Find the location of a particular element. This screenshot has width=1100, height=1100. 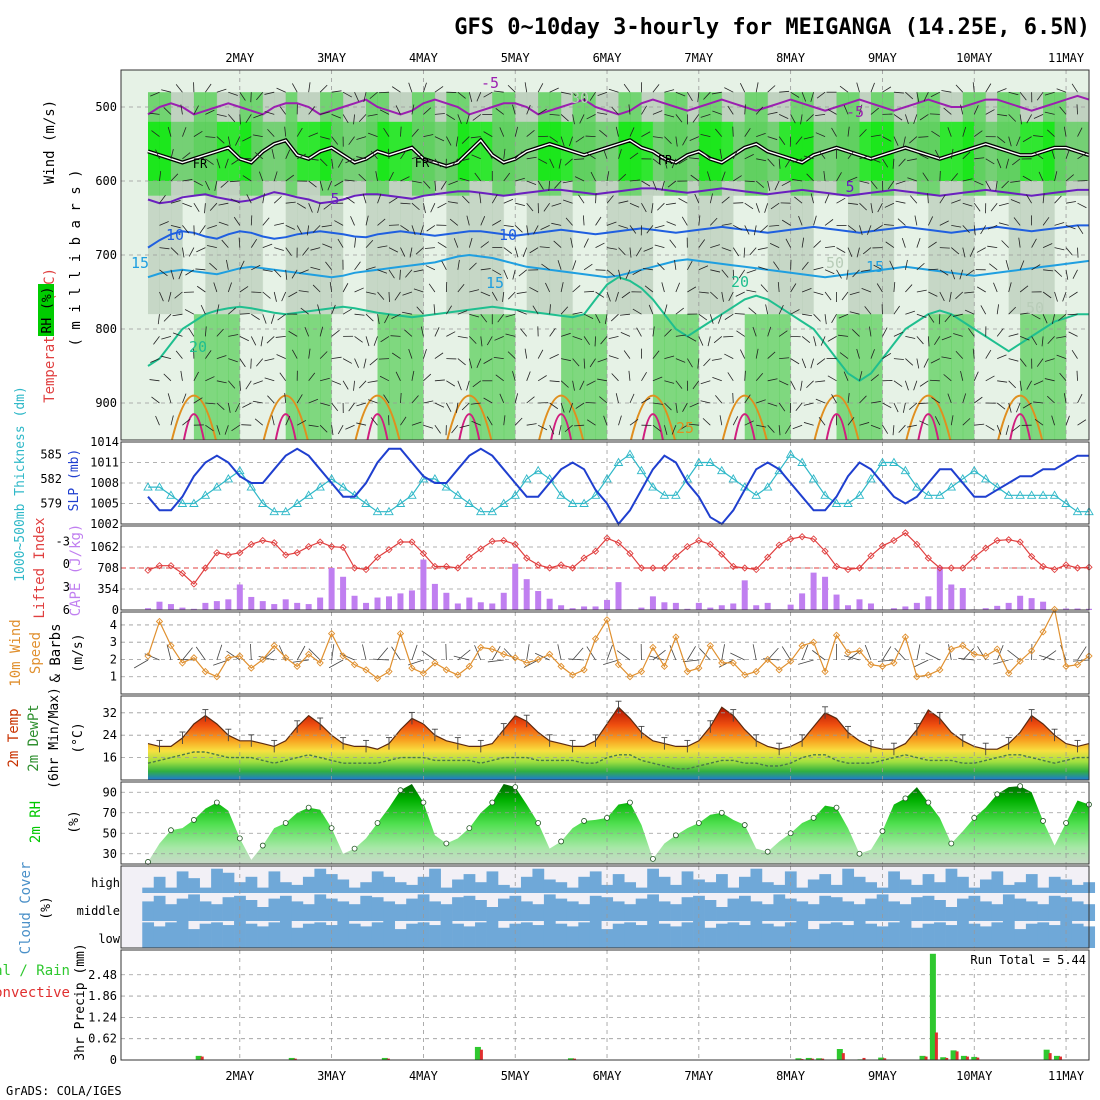

rh-fill is located at coordinates (618, 824).